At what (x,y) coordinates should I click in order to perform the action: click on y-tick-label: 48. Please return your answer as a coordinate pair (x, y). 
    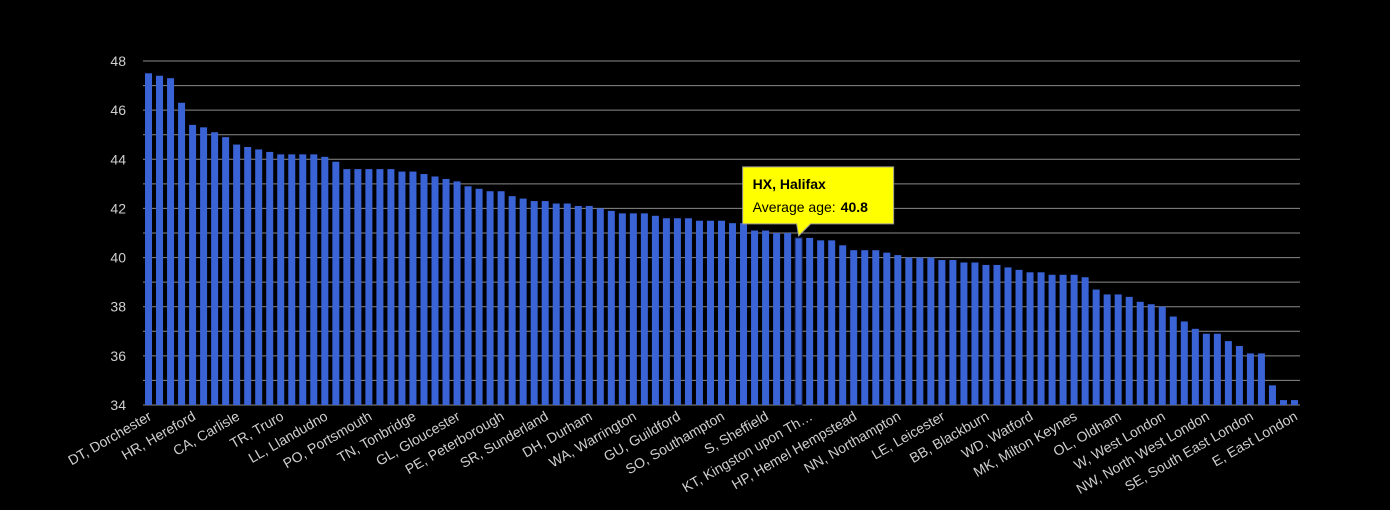
    Looking at the image, I should click on (118, 61).